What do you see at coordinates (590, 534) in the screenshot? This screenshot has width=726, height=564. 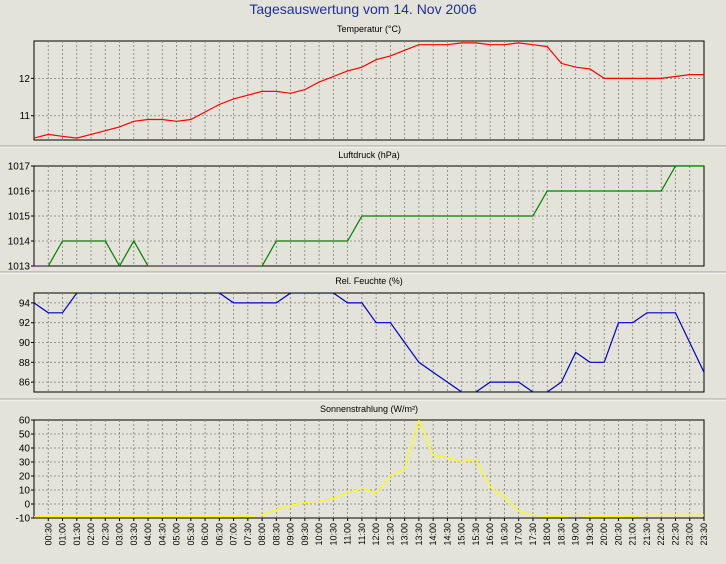 I see `x-tick-label: 19:30` at bounding box center [590, 534].